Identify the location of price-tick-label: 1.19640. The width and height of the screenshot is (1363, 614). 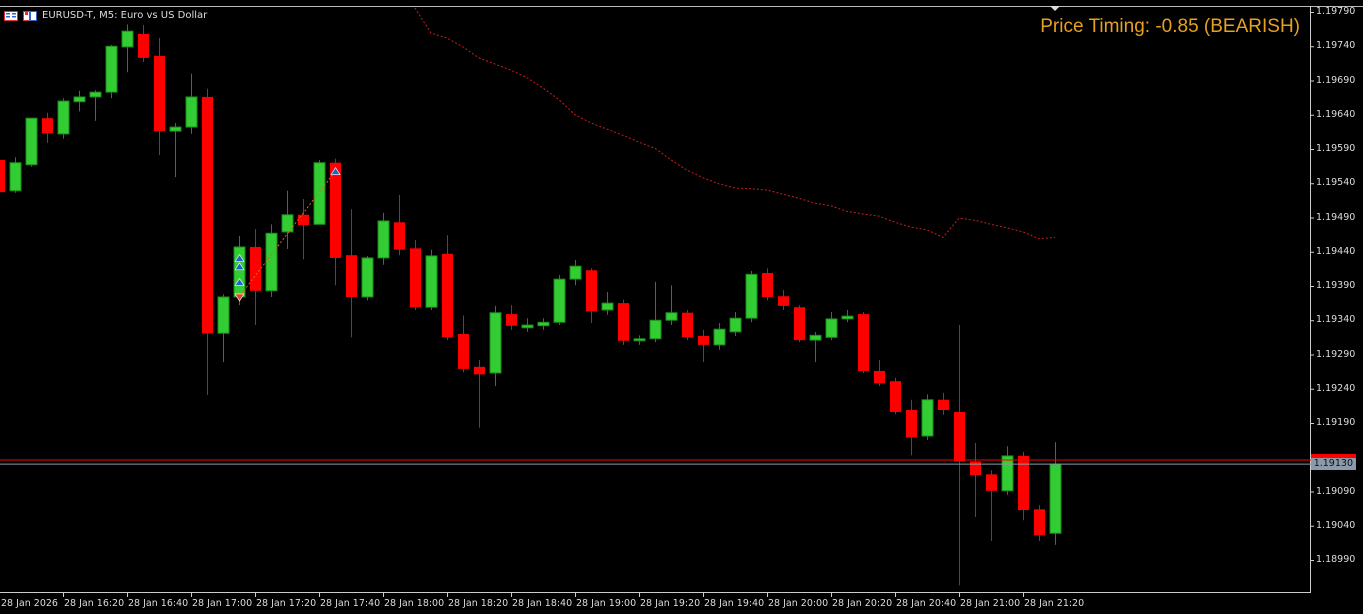
(1336, 114).